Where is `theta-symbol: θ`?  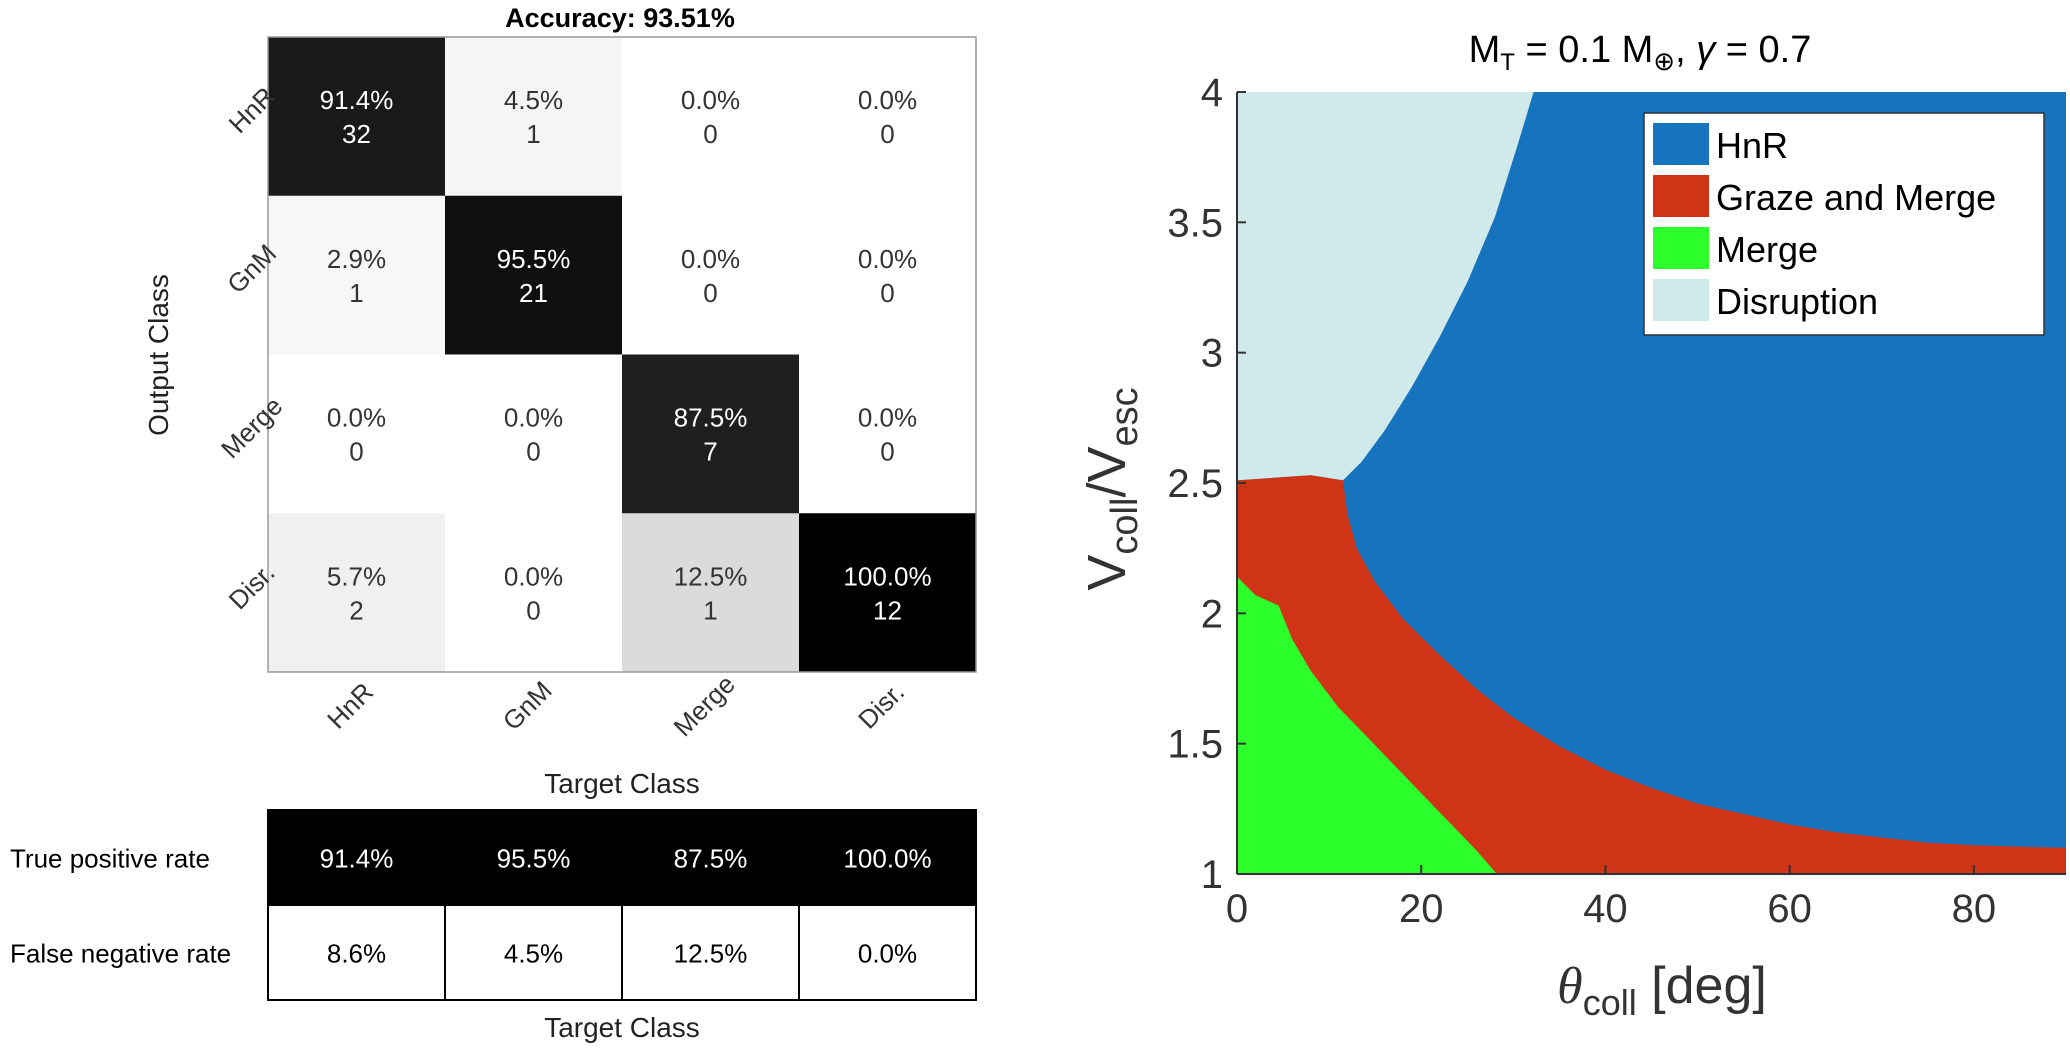 theta-symbol: θ is located at coordinates (1570, 986).